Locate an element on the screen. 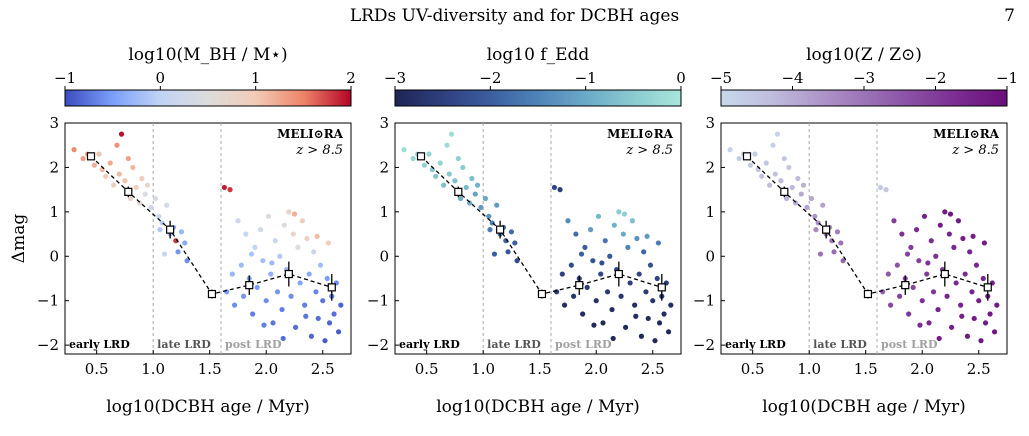 The height and width of the screenshot is (436, 1029). phase-label: early LRD is located at coordinates (755, 344).